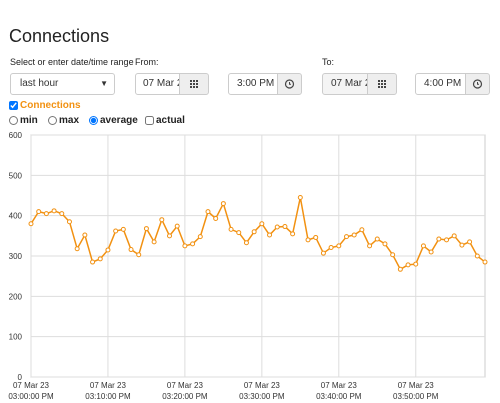 The image size is (500, 403). Describe the element at coordinates (69, 120) in the screenshot. I see `option-label: max` at that location.